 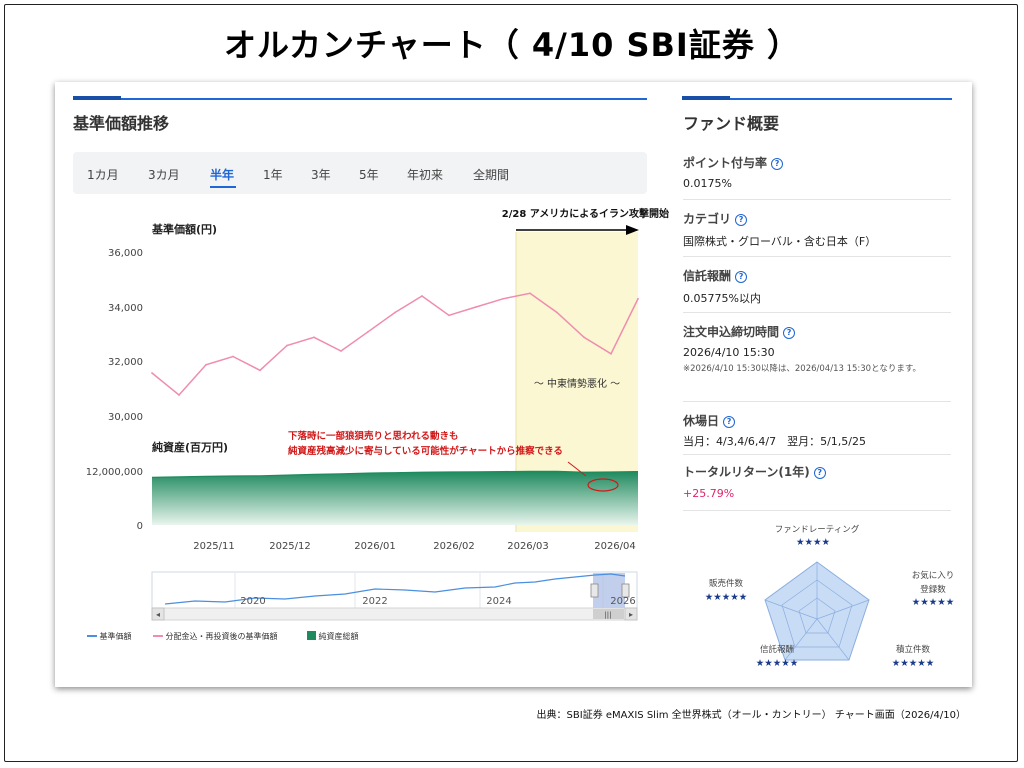 I want to click on asset-tick-label: 12,000,000, so click(x=114, y=472).